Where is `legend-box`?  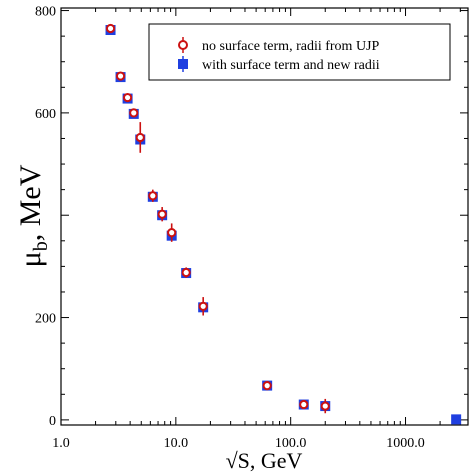
legend-box is located at coordinates (299, 52).